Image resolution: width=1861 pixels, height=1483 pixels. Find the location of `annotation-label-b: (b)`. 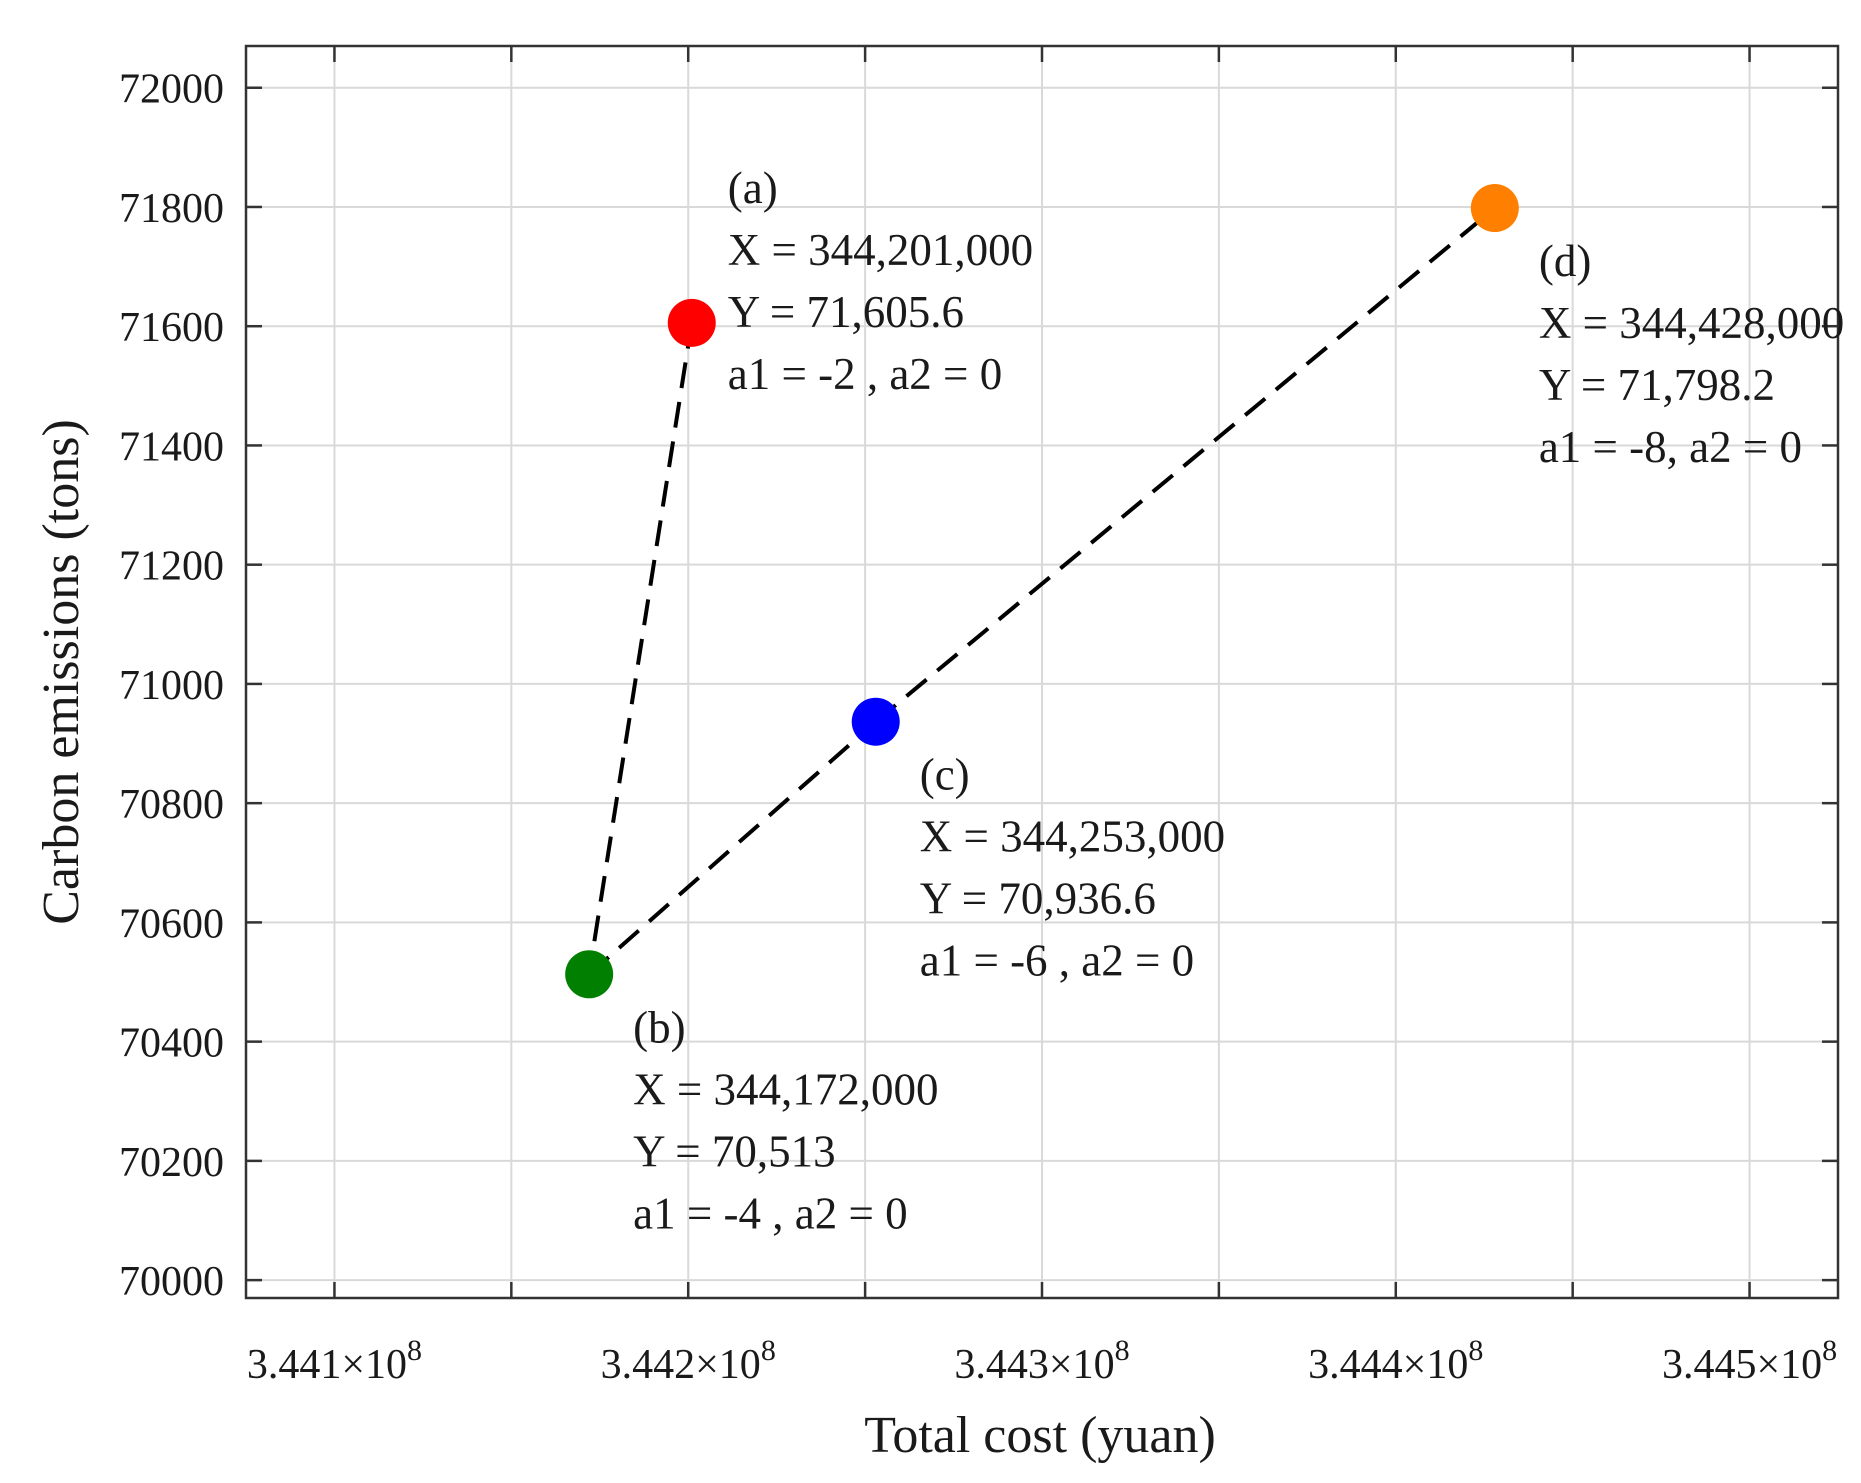

annotation-label-b: (b) is located at coordinates (659, 1027).